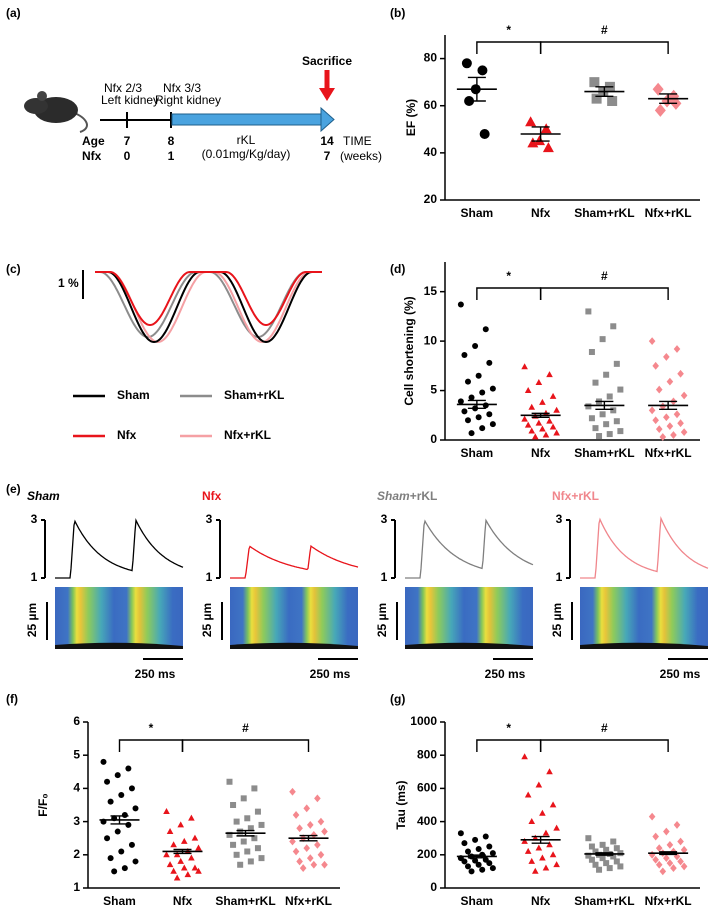  What do you see at coordinates (431, 340) in the screenshot?
I see `y-tick-label: 10` at bounding box center [431, 340].